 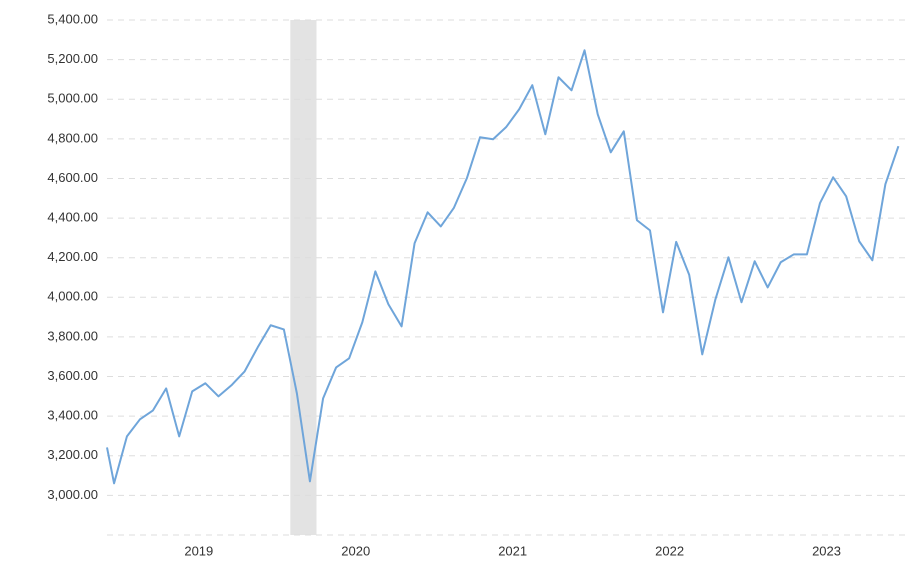 What do you see at coordinates (355, 550) in the screenshot?
I see `x-tick-label: 2020` at bounding box center [355, 550].